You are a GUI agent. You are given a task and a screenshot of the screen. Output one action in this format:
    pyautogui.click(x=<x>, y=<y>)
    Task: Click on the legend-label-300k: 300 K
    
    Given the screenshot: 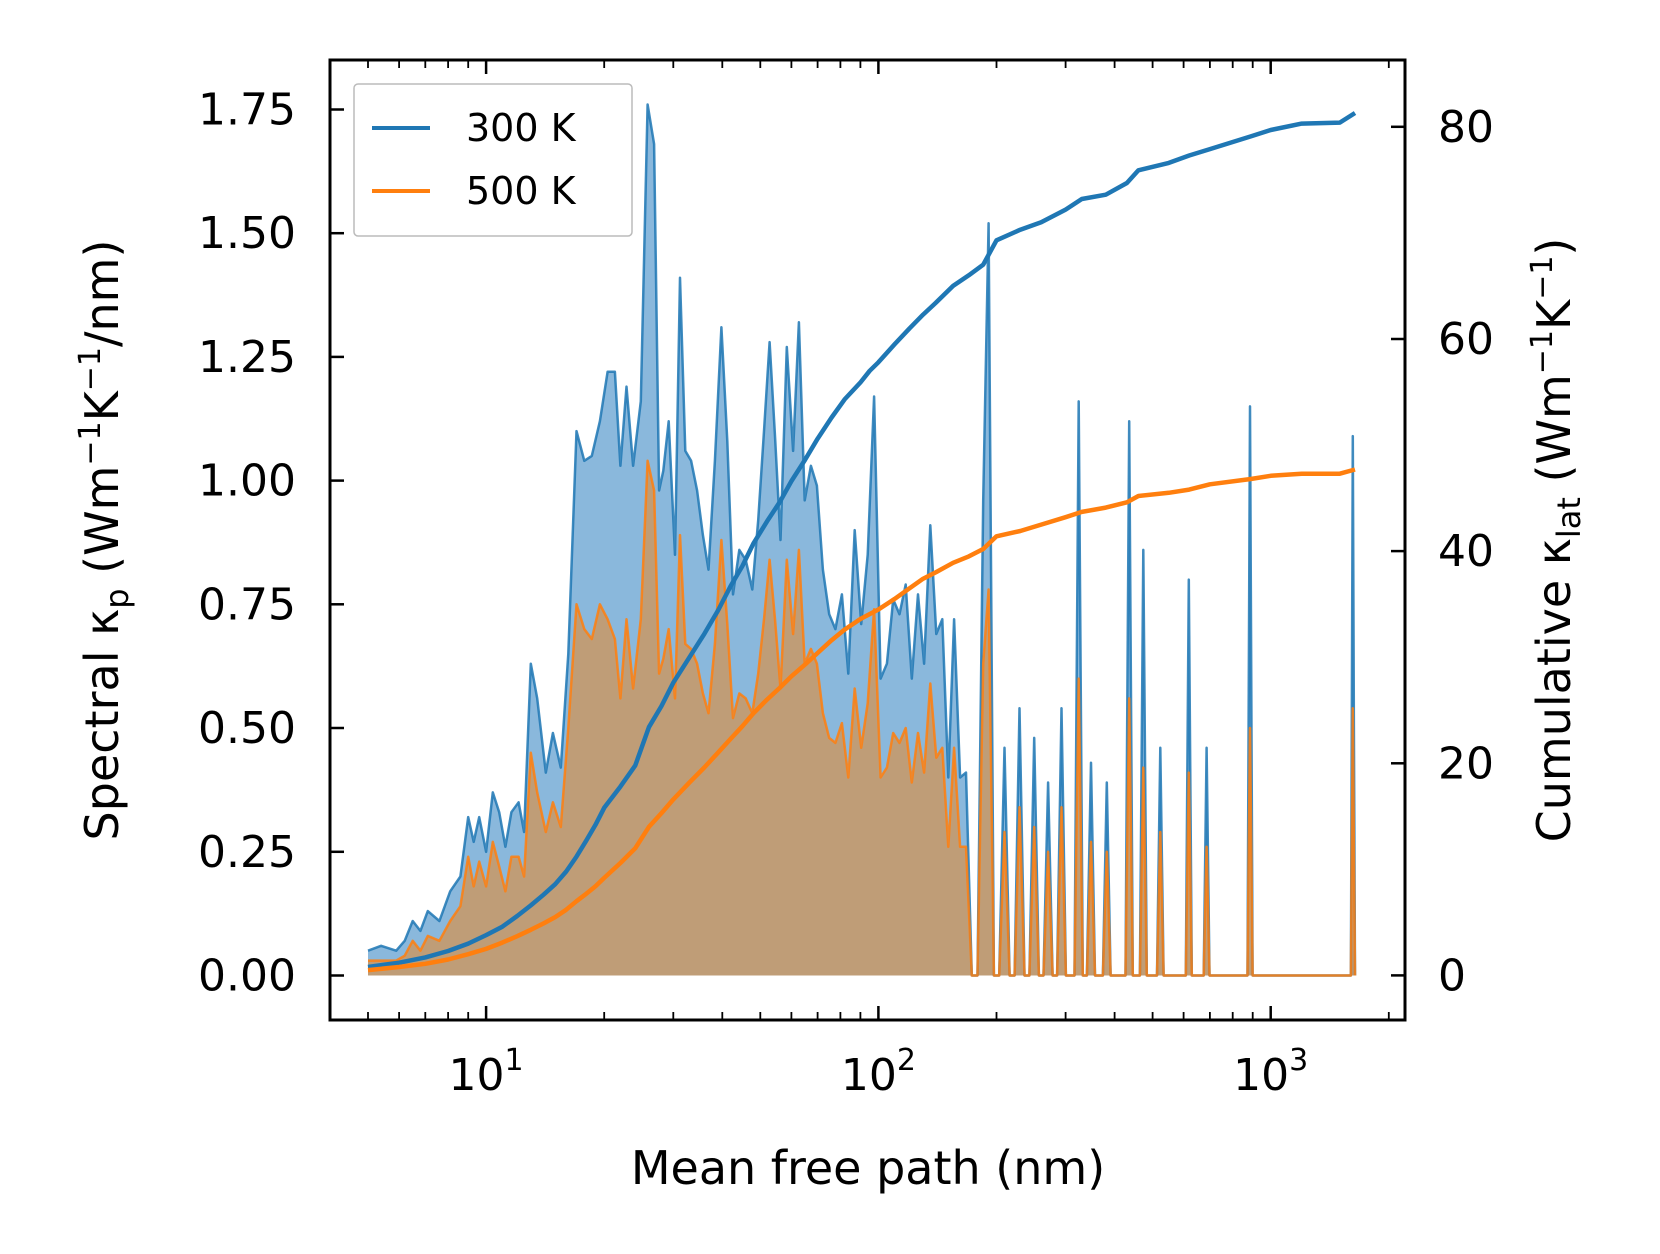 What is the action you would take?
    pyautogui.click(x=521, y=128)
    